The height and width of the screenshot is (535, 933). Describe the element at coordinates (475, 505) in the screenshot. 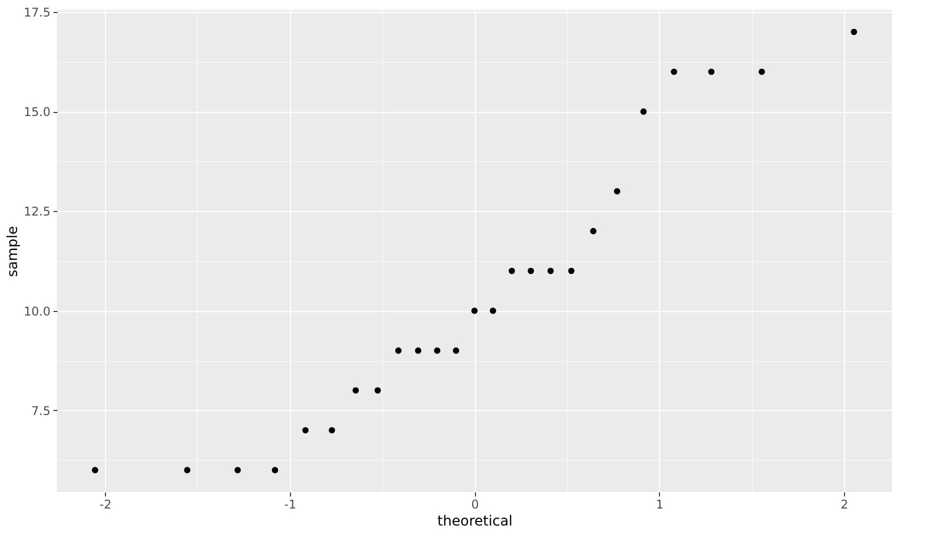

I see `x-tick-label: 0` at that location.